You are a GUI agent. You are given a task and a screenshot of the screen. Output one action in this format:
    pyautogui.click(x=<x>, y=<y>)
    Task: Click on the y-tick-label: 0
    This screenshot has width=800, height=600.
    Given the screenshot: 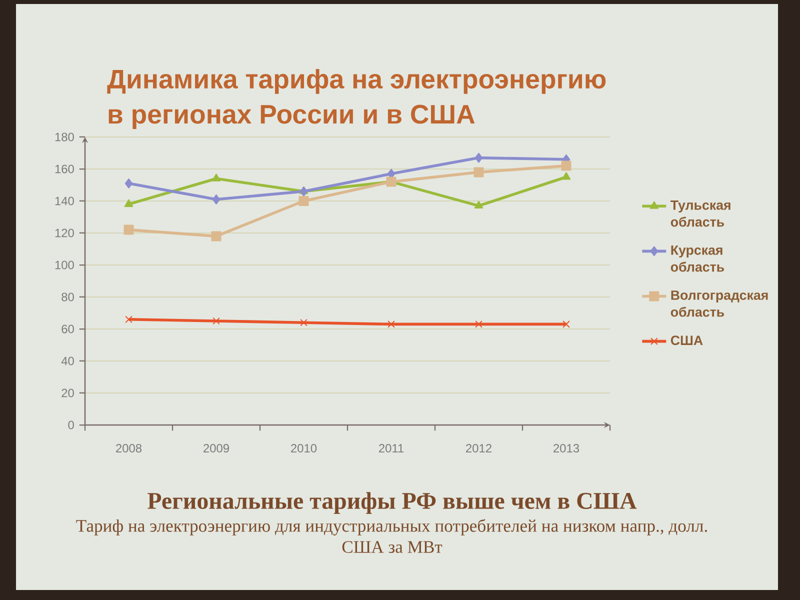 What is the action you would take?
    pyautogui.click(x=71, y=425)
    